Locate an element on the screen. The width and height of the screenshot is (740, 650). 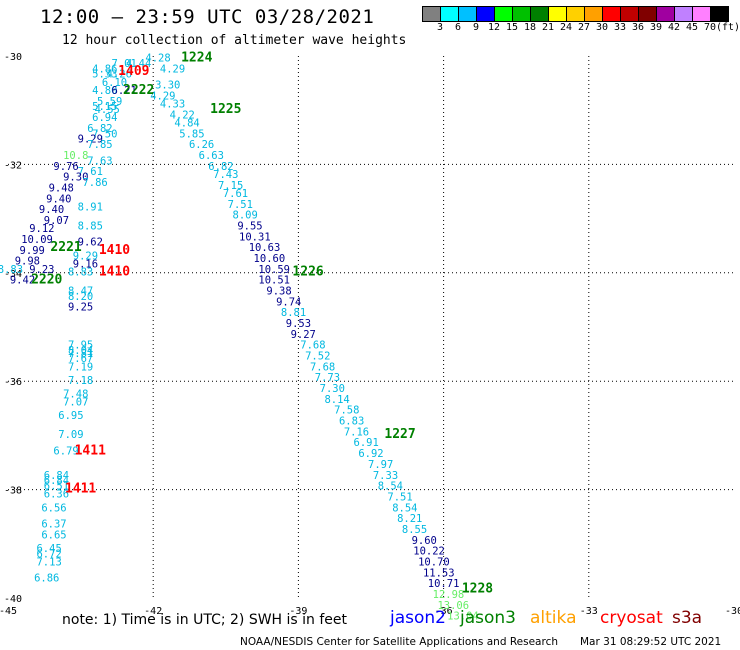
swh-value-label: 10.59 is located at coordinates (274, 270).